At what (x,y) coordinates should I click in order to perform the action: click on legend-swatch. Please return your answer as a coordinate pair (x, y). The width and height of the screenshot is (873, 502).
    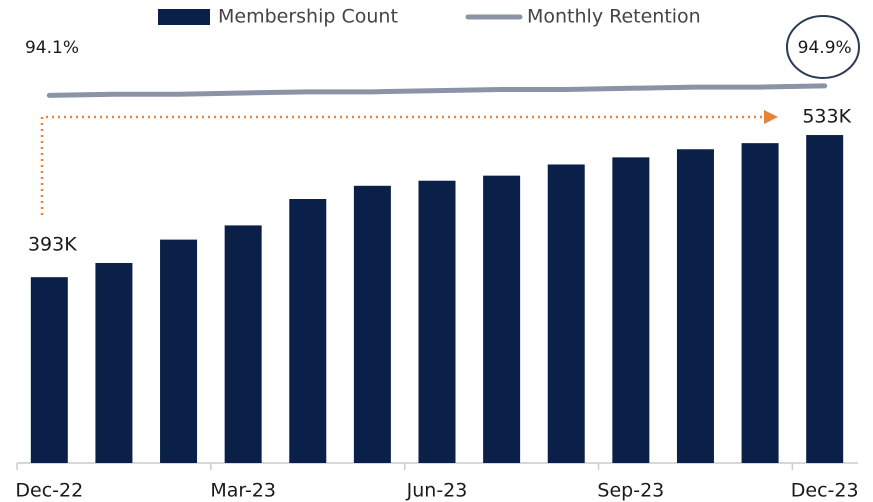
    Looking at the image, I should click on (184, 17).